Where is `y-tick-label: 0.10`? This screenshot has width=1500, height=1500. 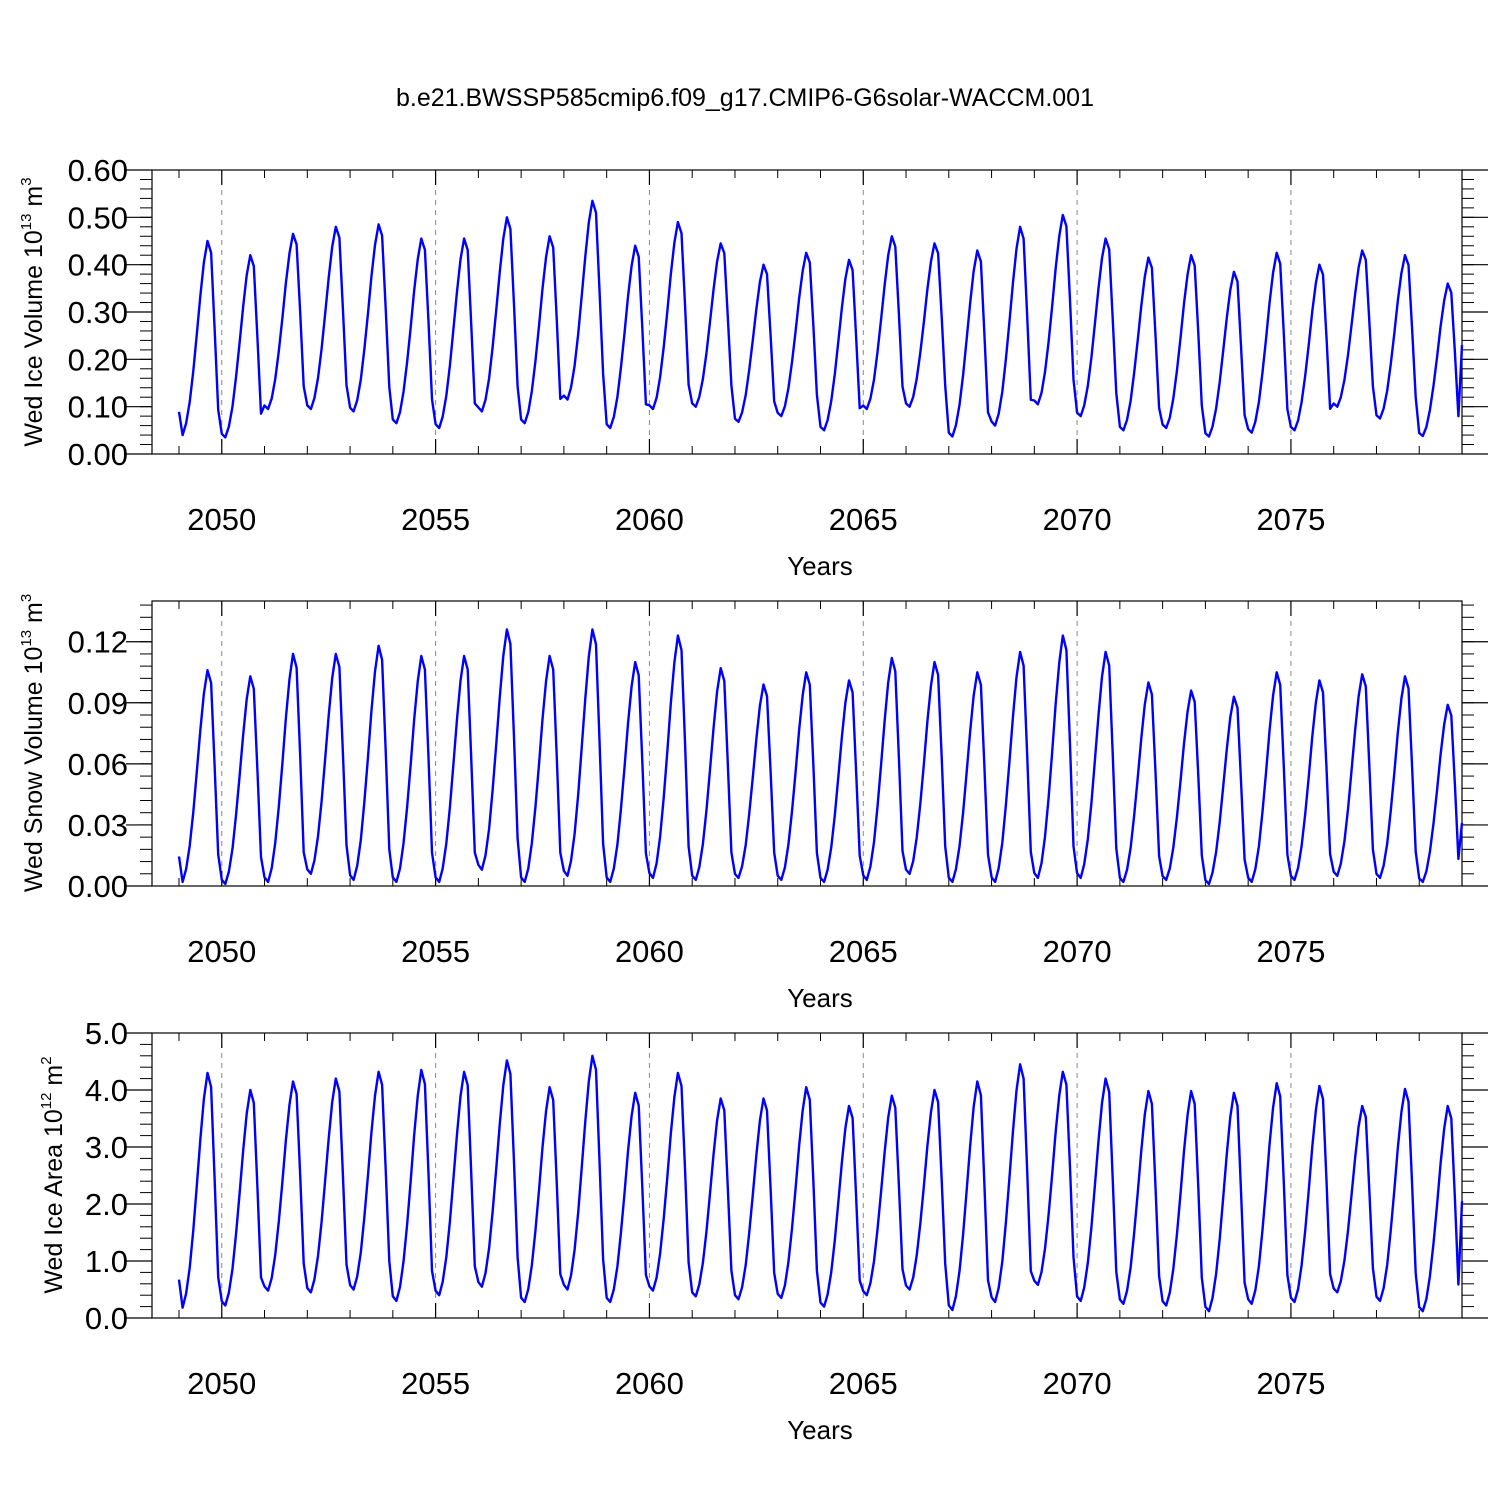
y-tick-label: 0.10 is located at coordinates (98, 407).